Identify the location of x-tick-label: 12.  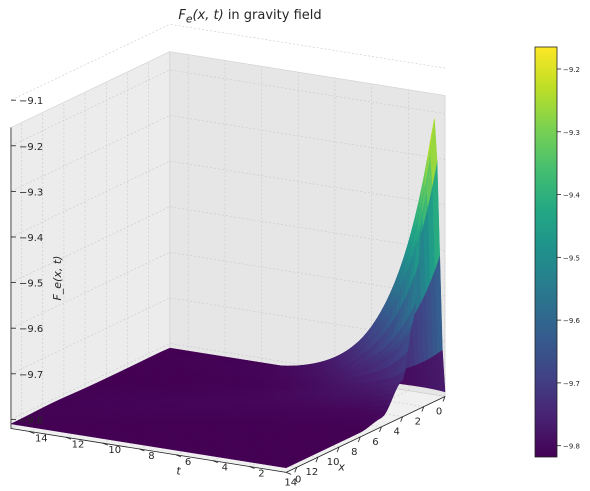
(312, 472).